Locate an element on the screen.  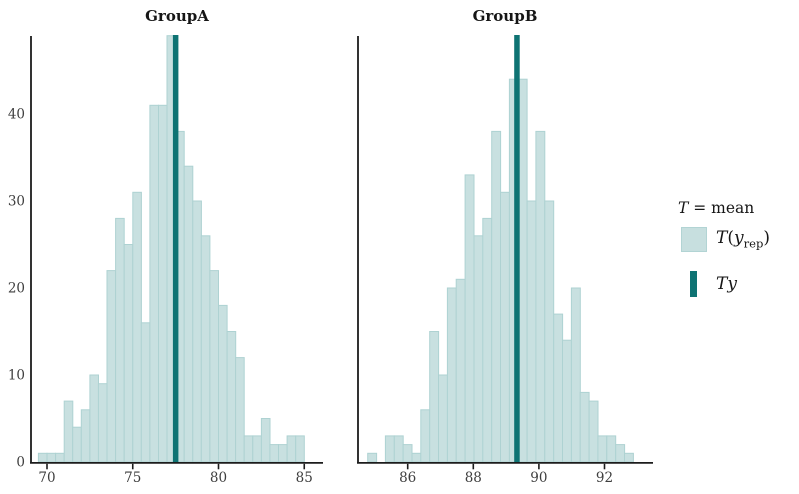
legend-label-yrep: T(yrep) is located at coordinates (743, 239).